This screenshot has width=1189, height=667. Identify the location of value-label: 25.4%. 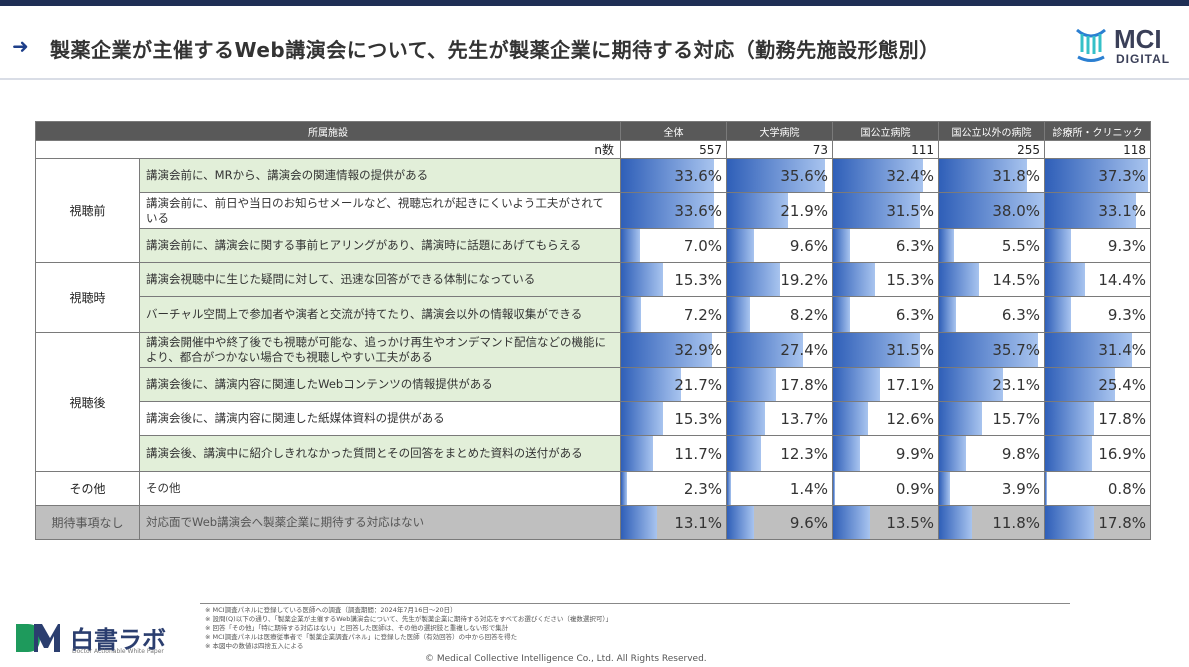
(1122, 384).